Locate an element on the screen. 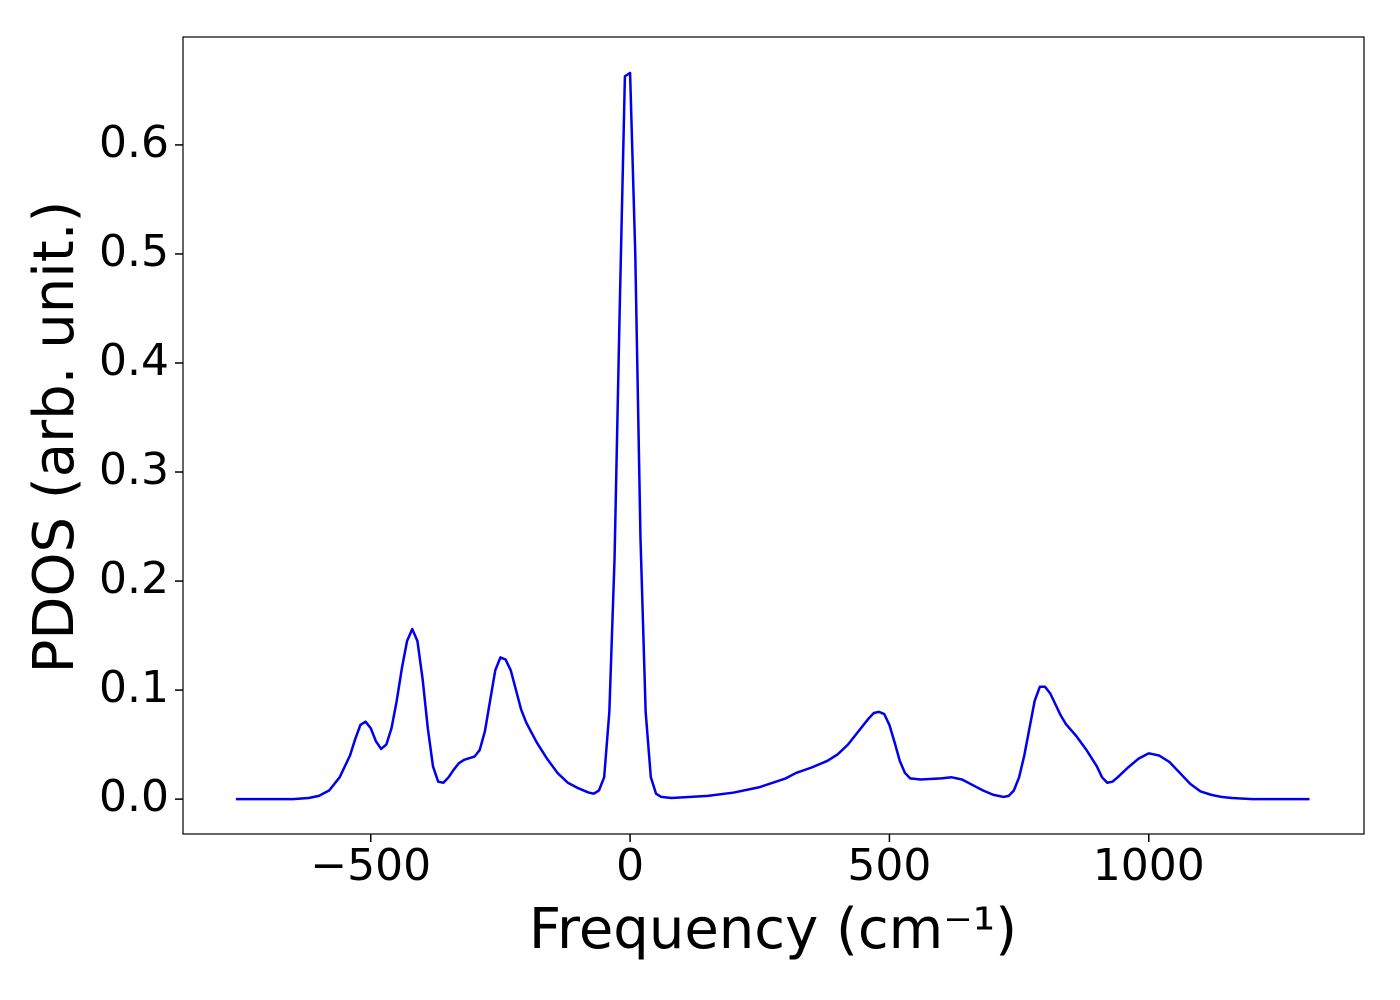 This screenshot has height=1000, width=1400. y-tick-label: 0.4 is located at coordinates (134, 360).